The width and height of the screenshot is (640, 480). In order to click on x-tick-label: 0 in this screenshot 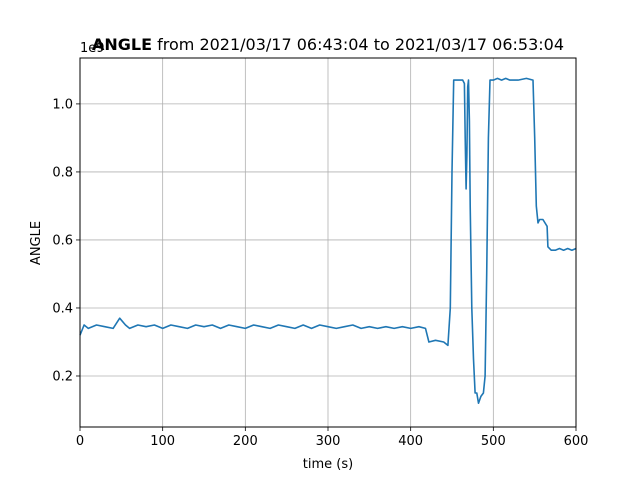, I will do `click(80, 441)`.